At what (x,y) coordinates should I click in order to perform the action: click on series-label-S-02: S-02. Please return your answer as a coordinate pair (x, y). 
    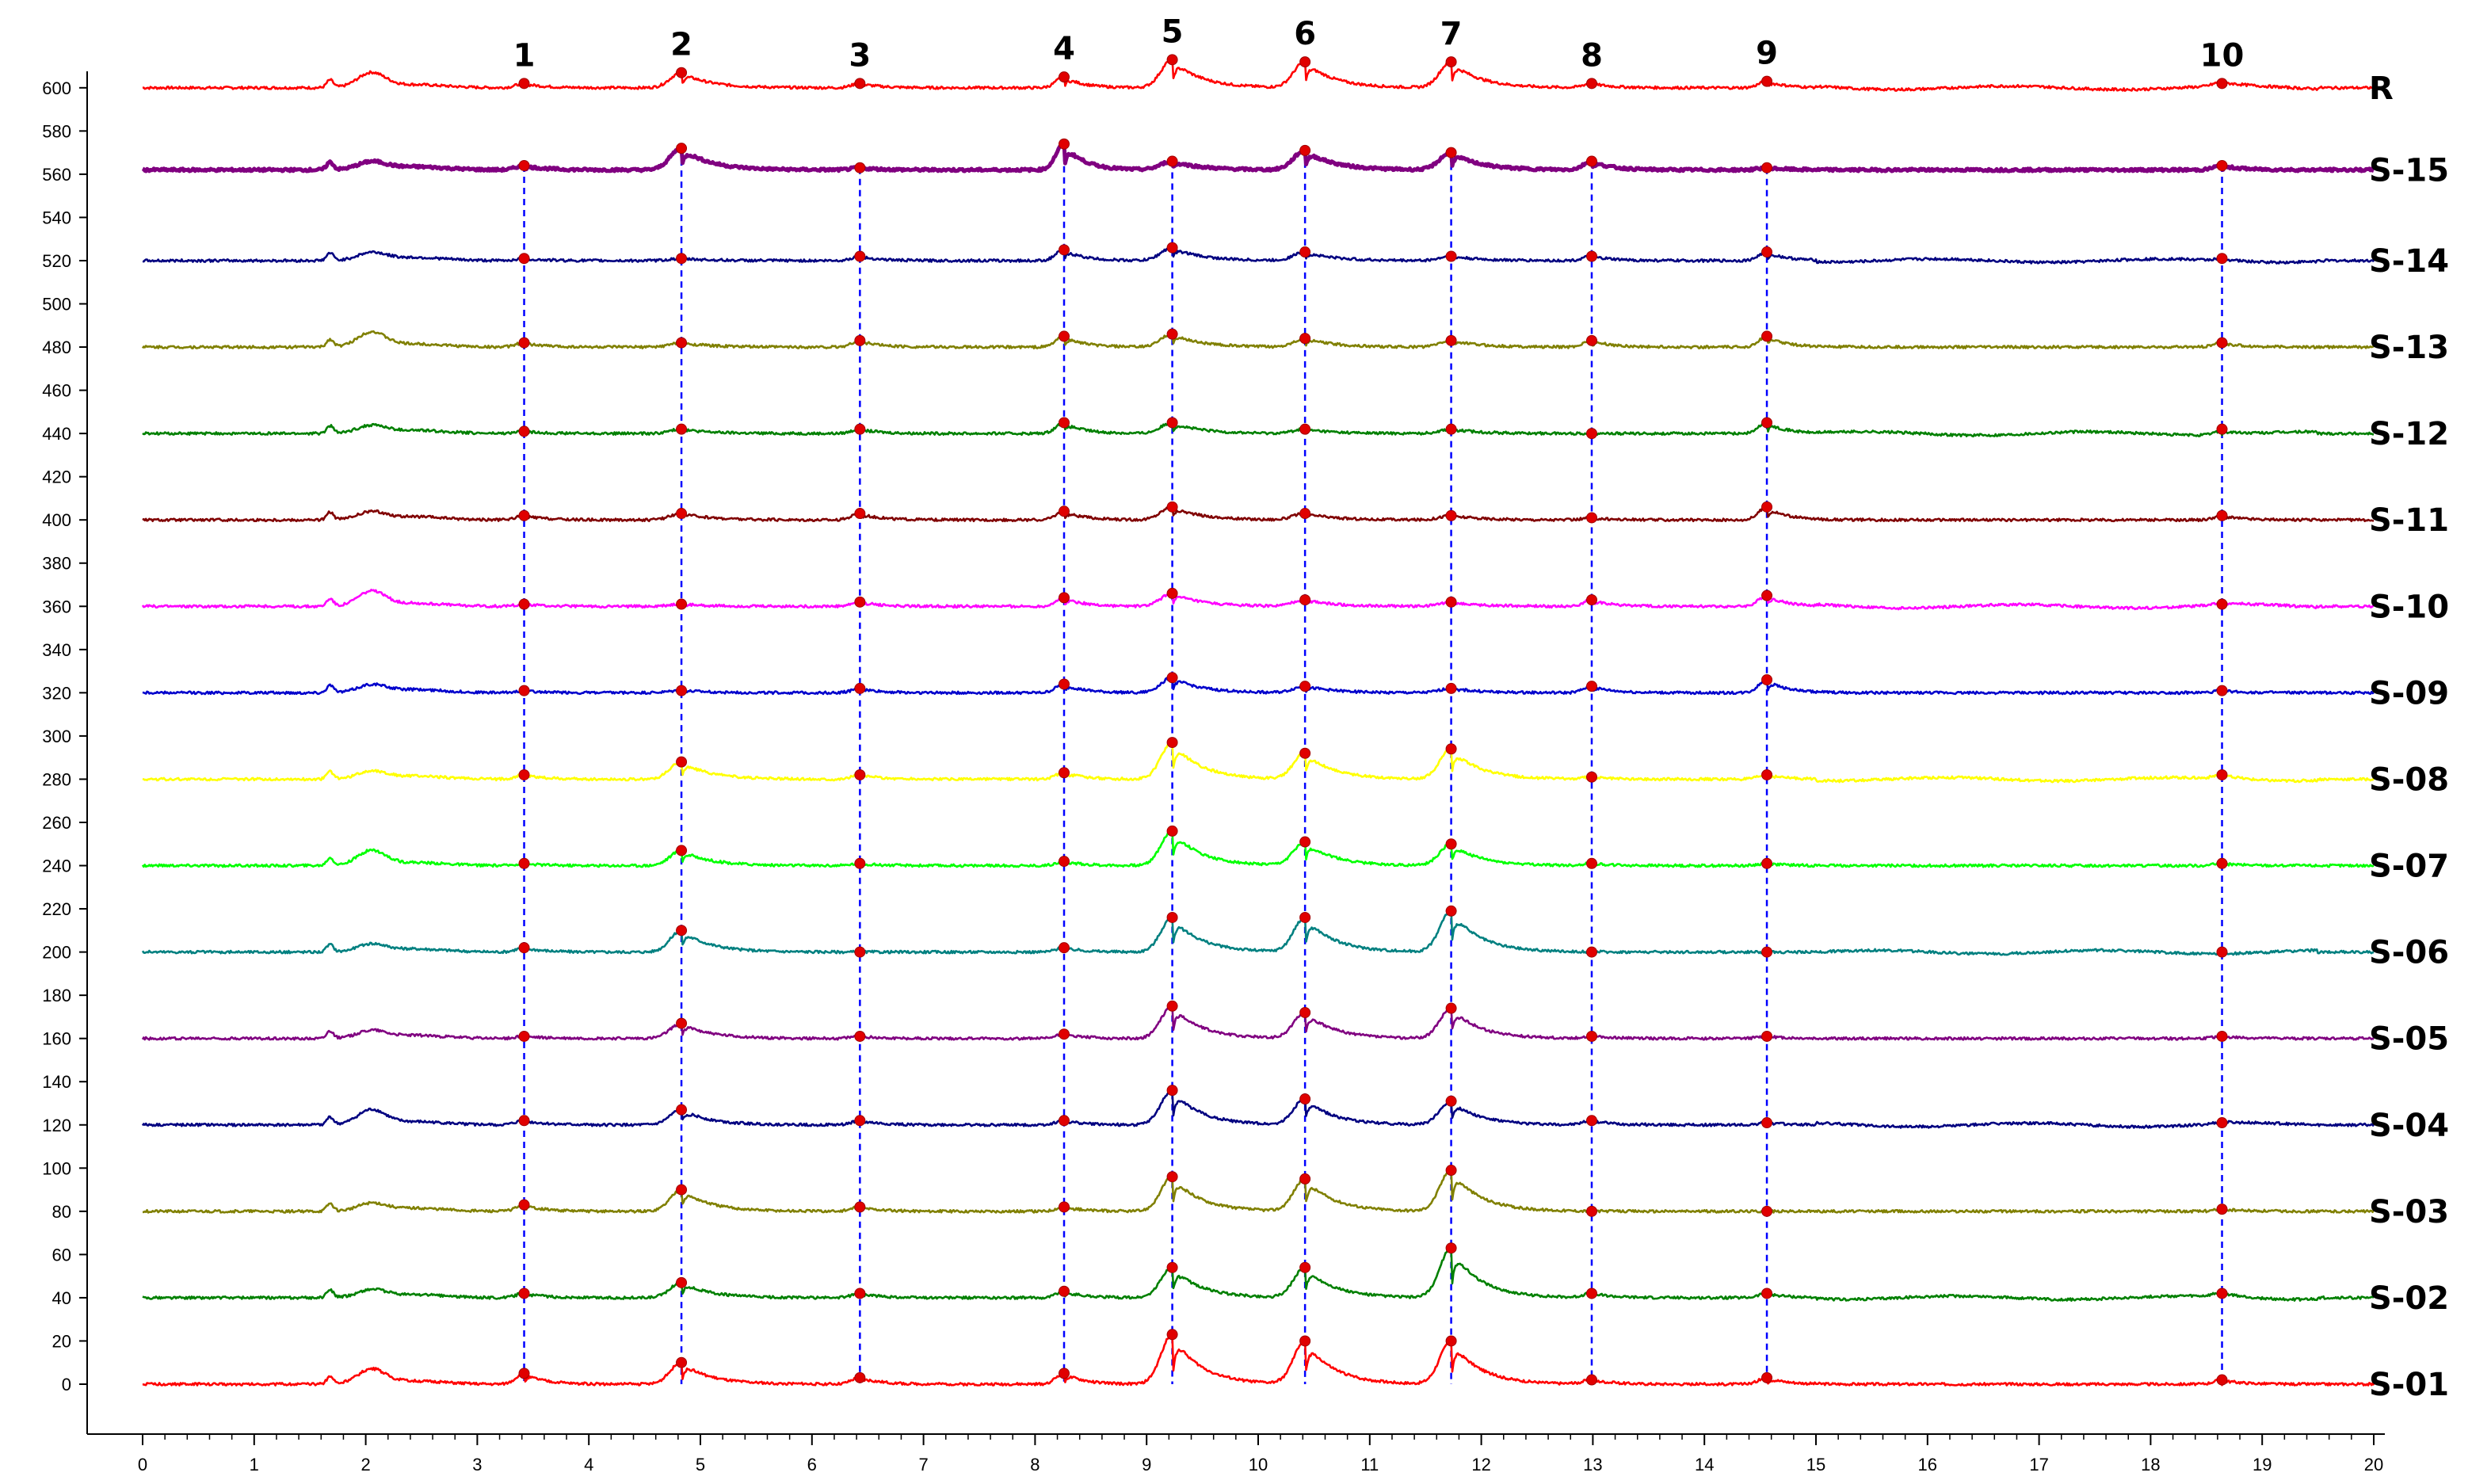
    Looking at the image, I should click on (2409, 1298).